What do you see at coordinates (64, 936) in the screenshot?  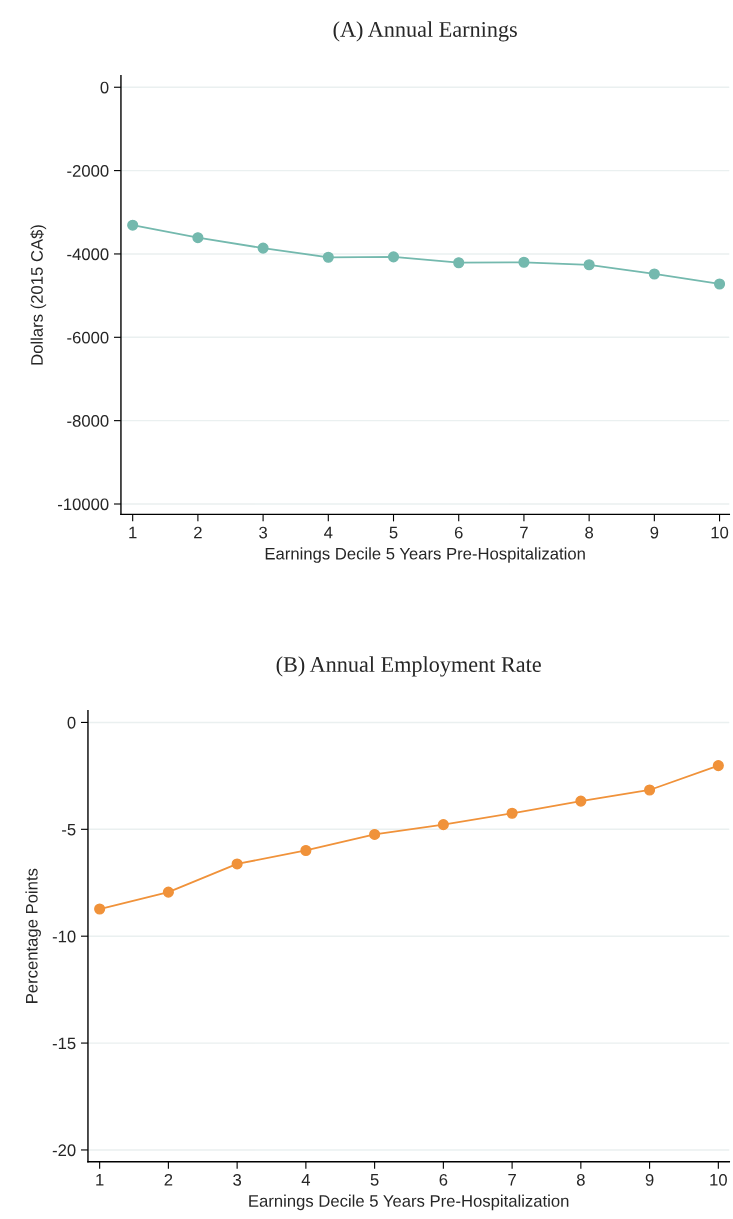 I see `y-tick-label: -10` at bounding box center [64, 936].